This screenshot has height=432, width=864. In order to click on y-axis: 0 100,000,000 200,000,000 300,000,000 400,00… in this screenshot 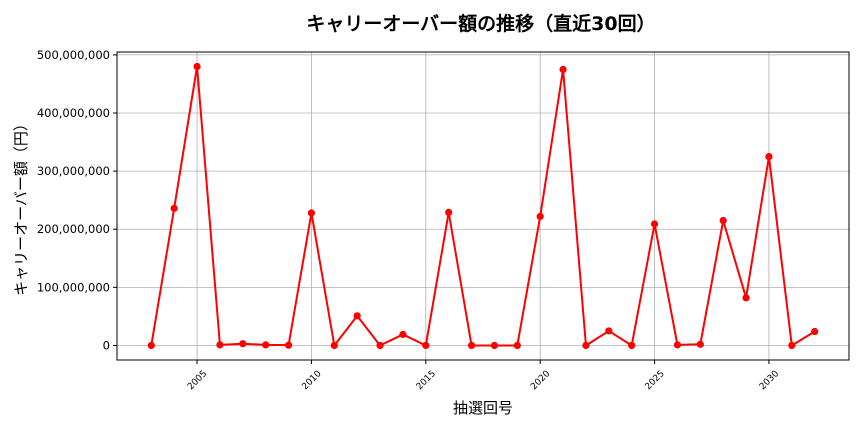, I will do `click(77, 200)`.